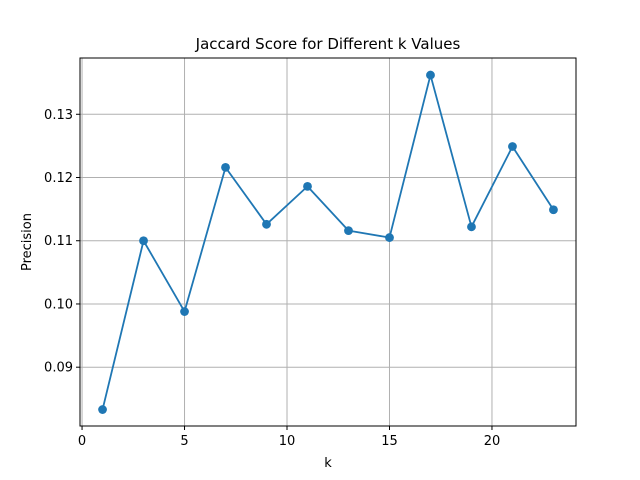  What do you see at coordinates (389, 441) in the screenshot?
I see `x-tick-label: 15` at bounding box center [389, 441].